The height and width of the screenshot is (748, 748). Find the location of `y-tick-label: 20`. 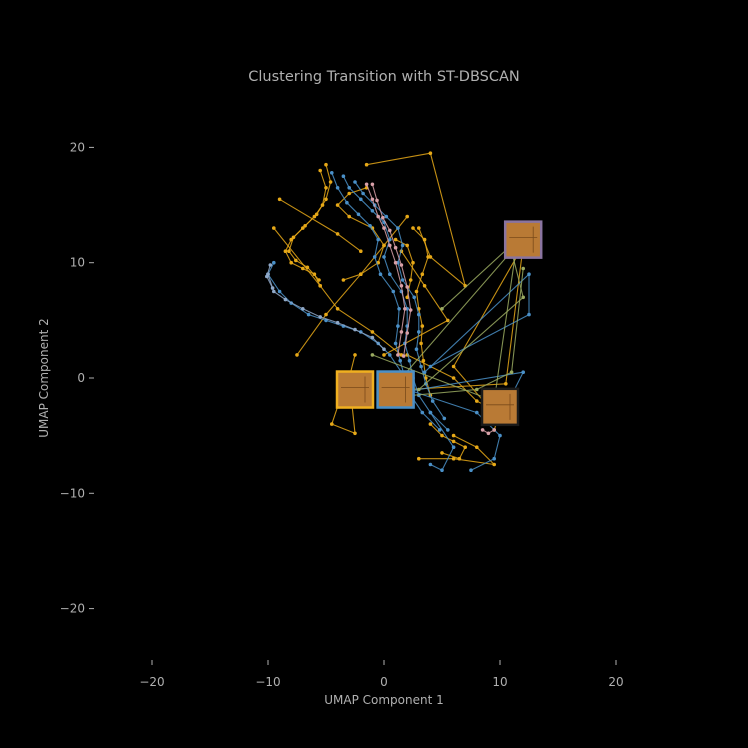

y-tick-label: 20 is located at coordinates (77, 147).